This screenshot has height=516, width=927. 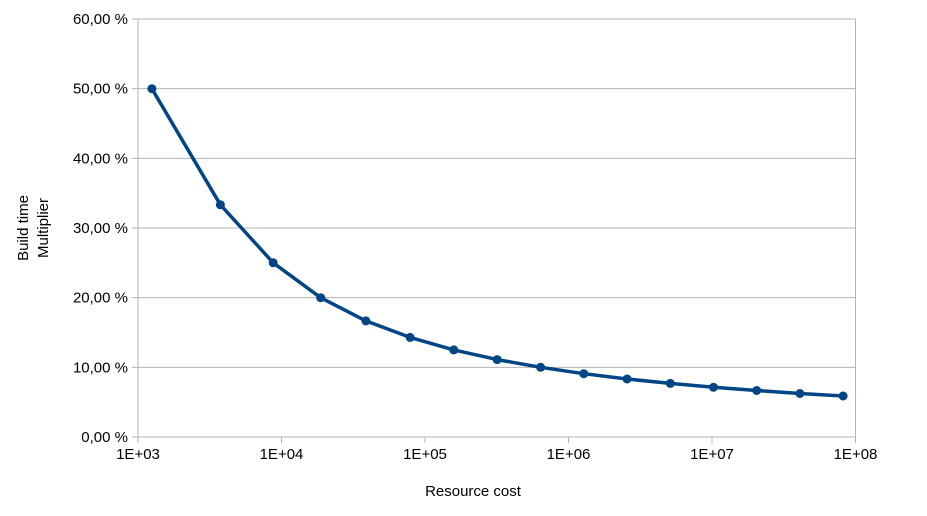 I want to click on x-tick-label: 1E+05, so click(x=425, y=454).